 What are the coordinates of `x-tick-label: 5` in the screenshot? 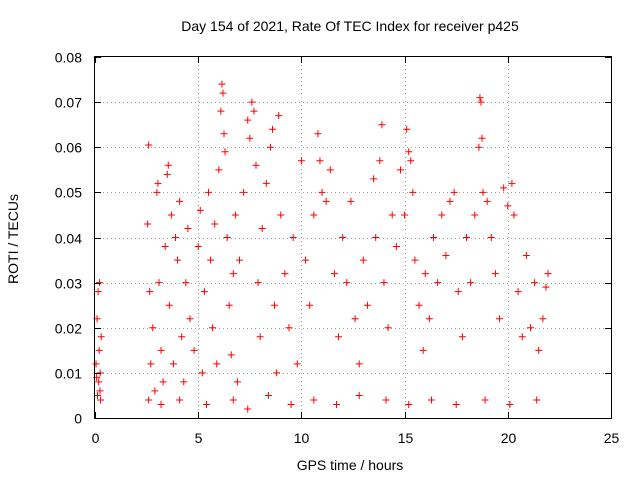 It's located at (199, 438).